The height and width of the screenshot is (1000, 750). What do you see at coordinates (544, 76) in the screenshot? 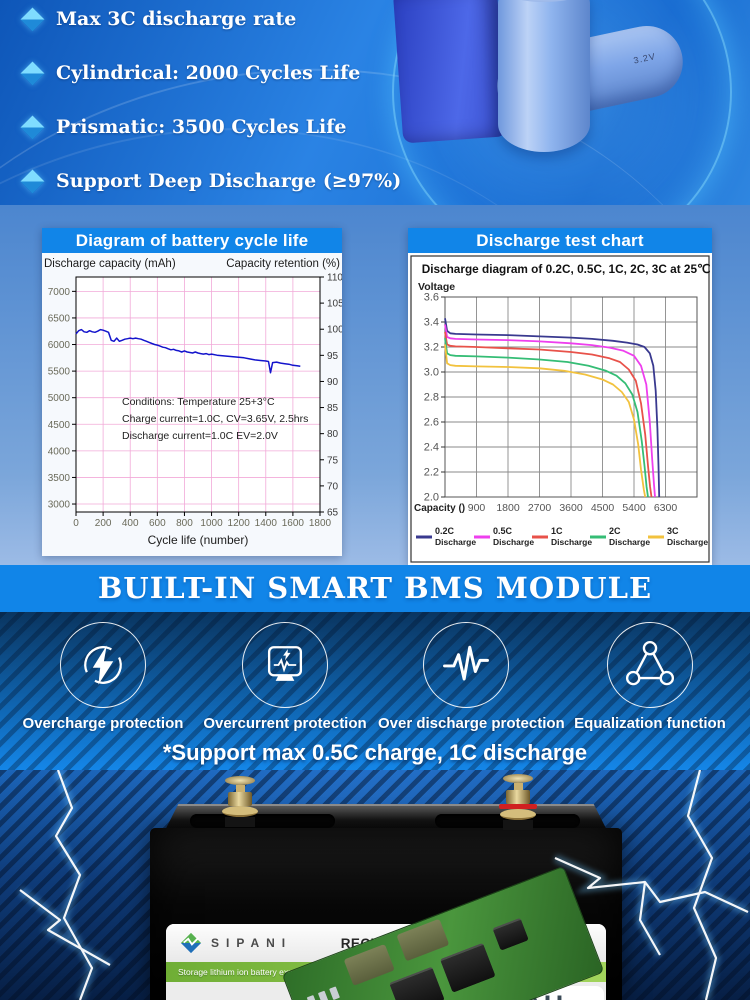
I see `cylindrical-cell-standing-image` at bounding box center [544, 76].